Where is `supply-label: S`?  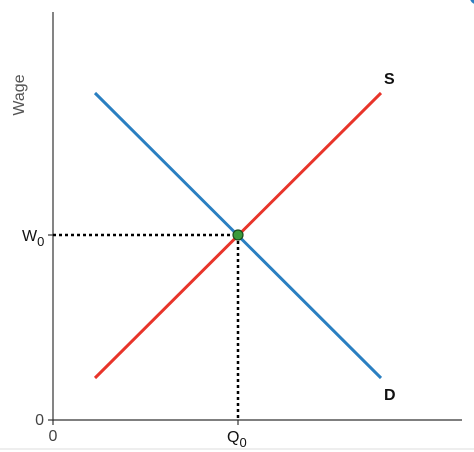
supply-label: S is located at coordinates (389, 79).